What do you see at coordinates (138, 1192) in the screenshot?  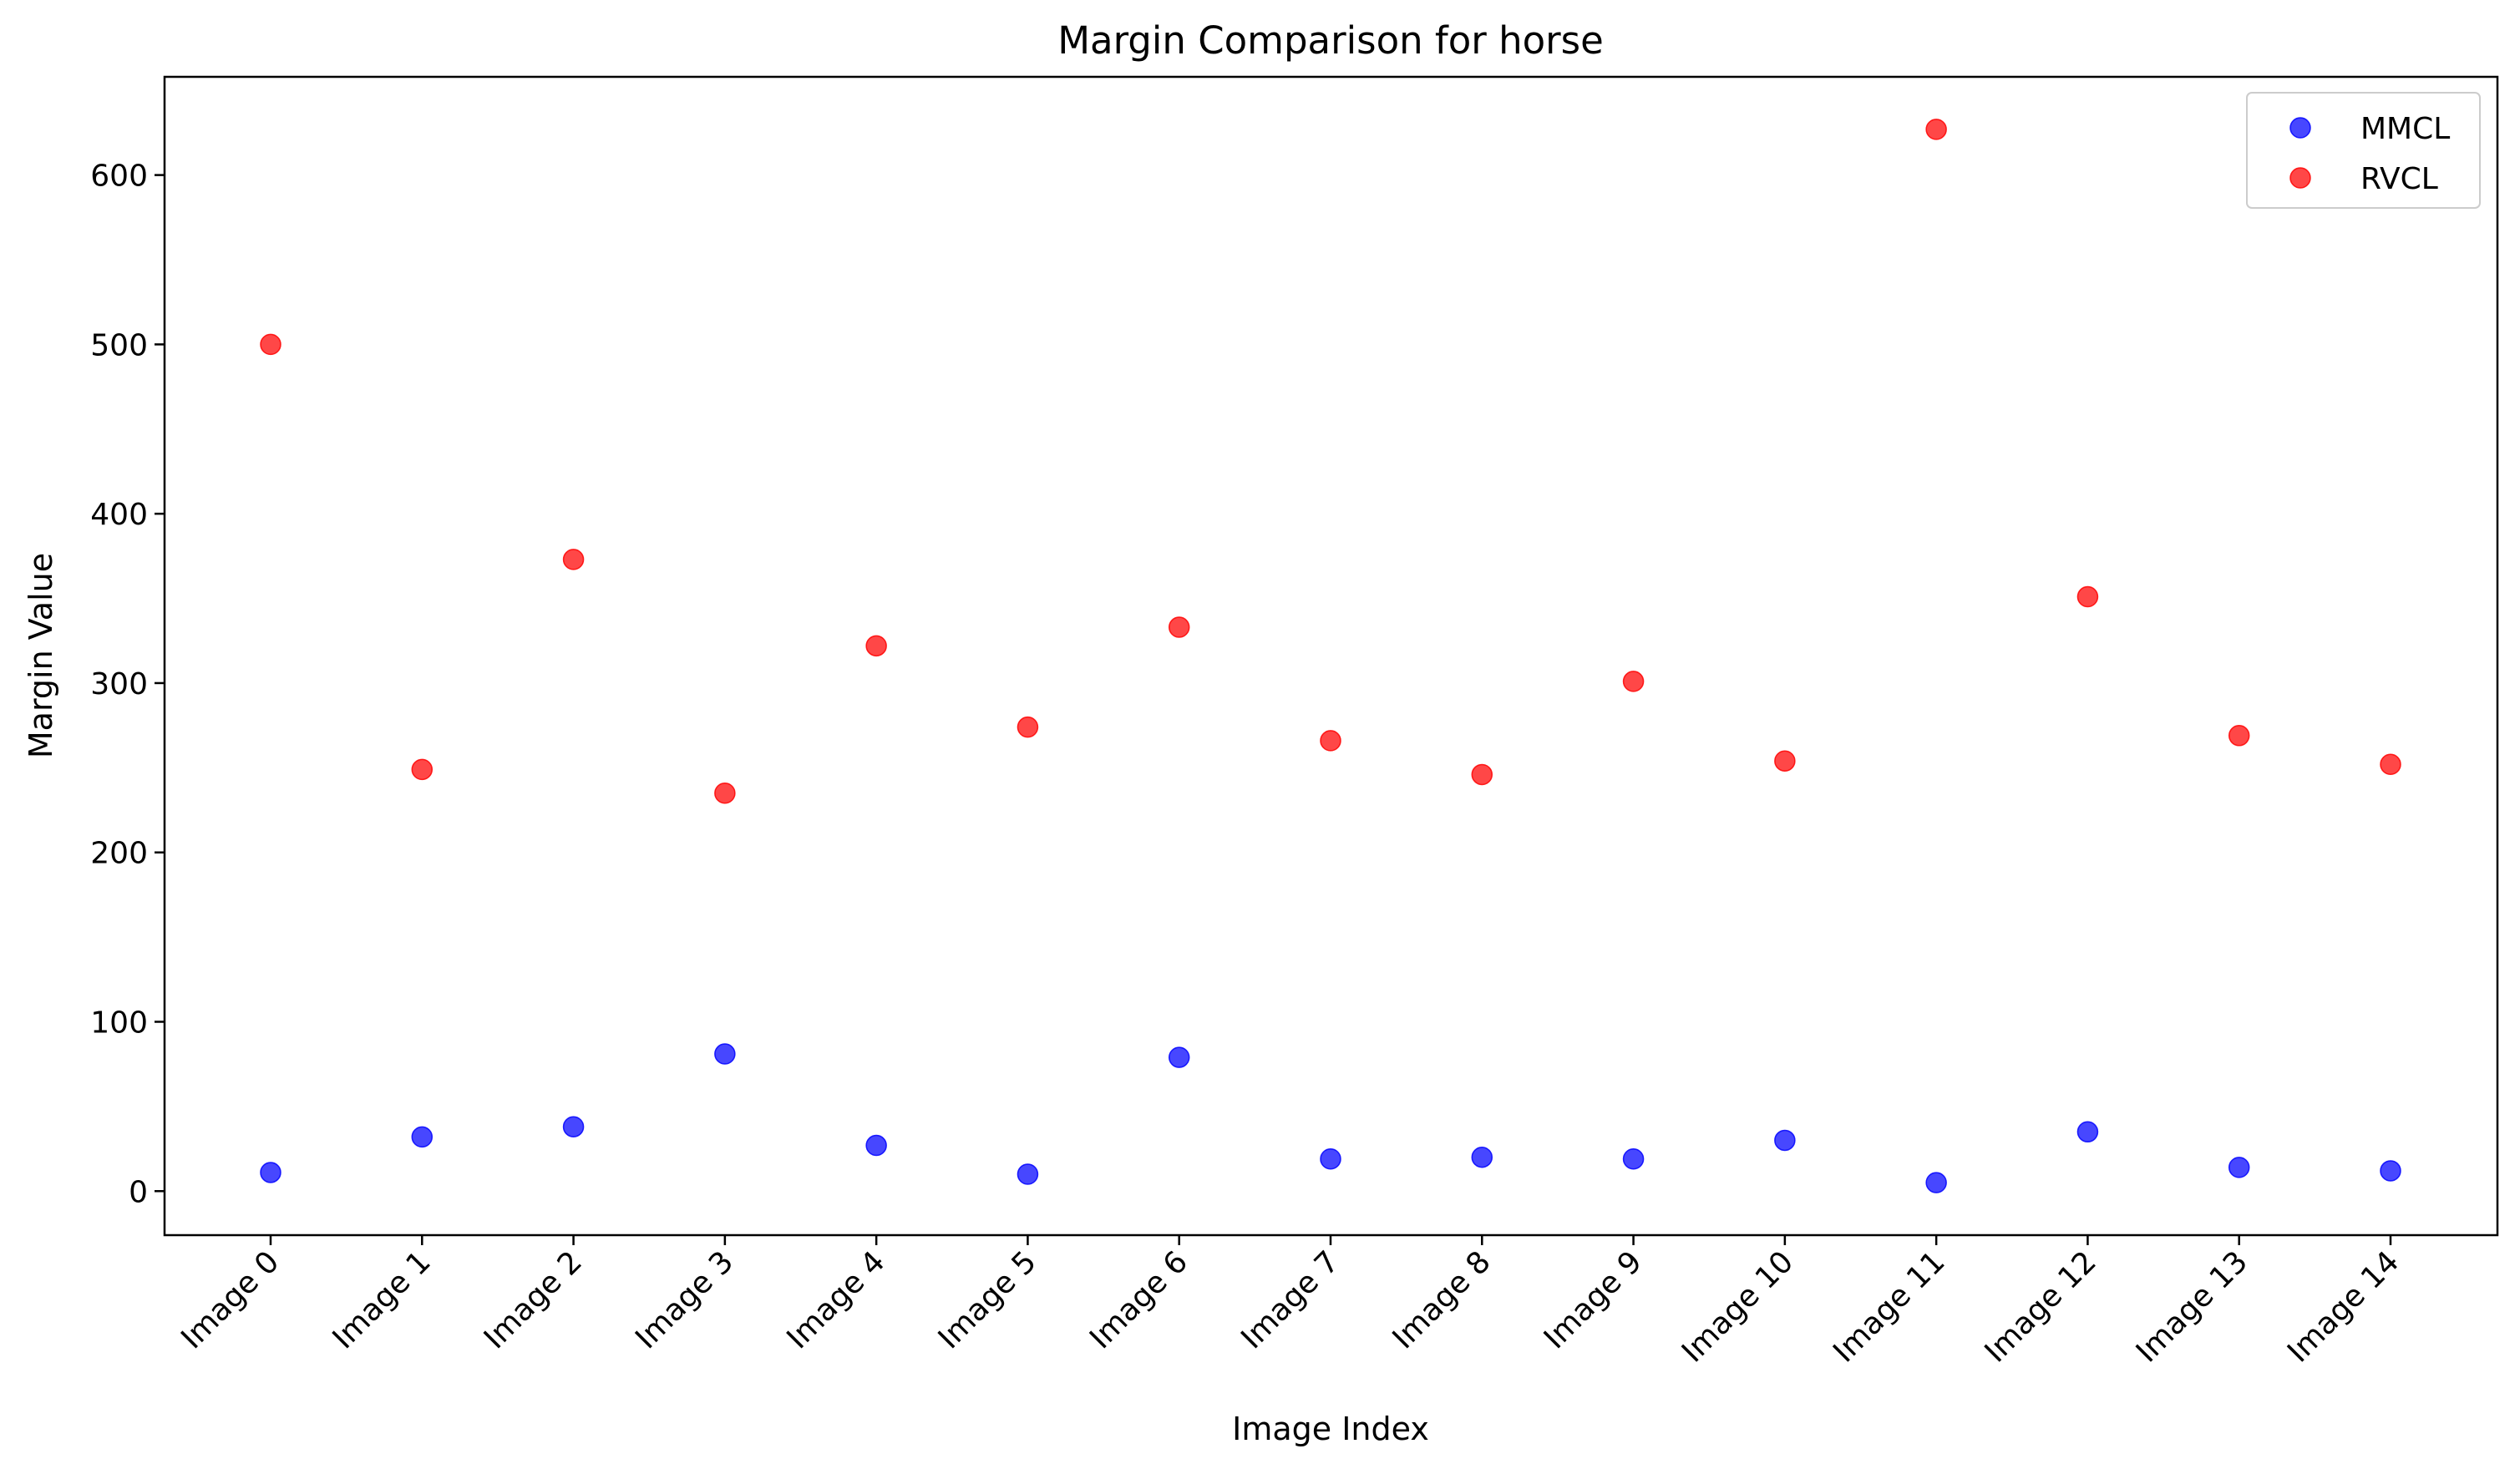 I see `y-tick-label: 0` at bounding box center [138, 1192].